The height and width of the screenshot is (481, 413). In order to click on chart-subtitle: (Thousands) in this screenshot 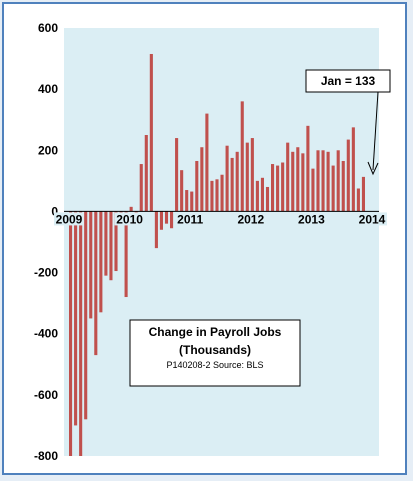, I will do `click(215, 350)`.